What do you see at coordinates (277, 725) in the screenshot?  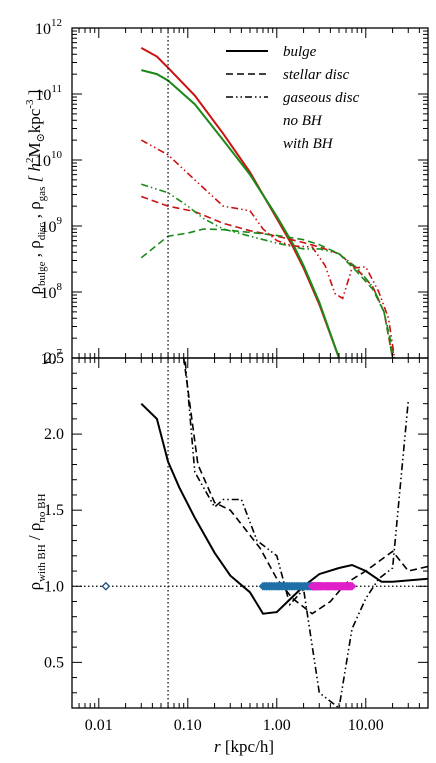 I see `bottom-x-tick-label: 1.00` at bounding box center [277, 725].